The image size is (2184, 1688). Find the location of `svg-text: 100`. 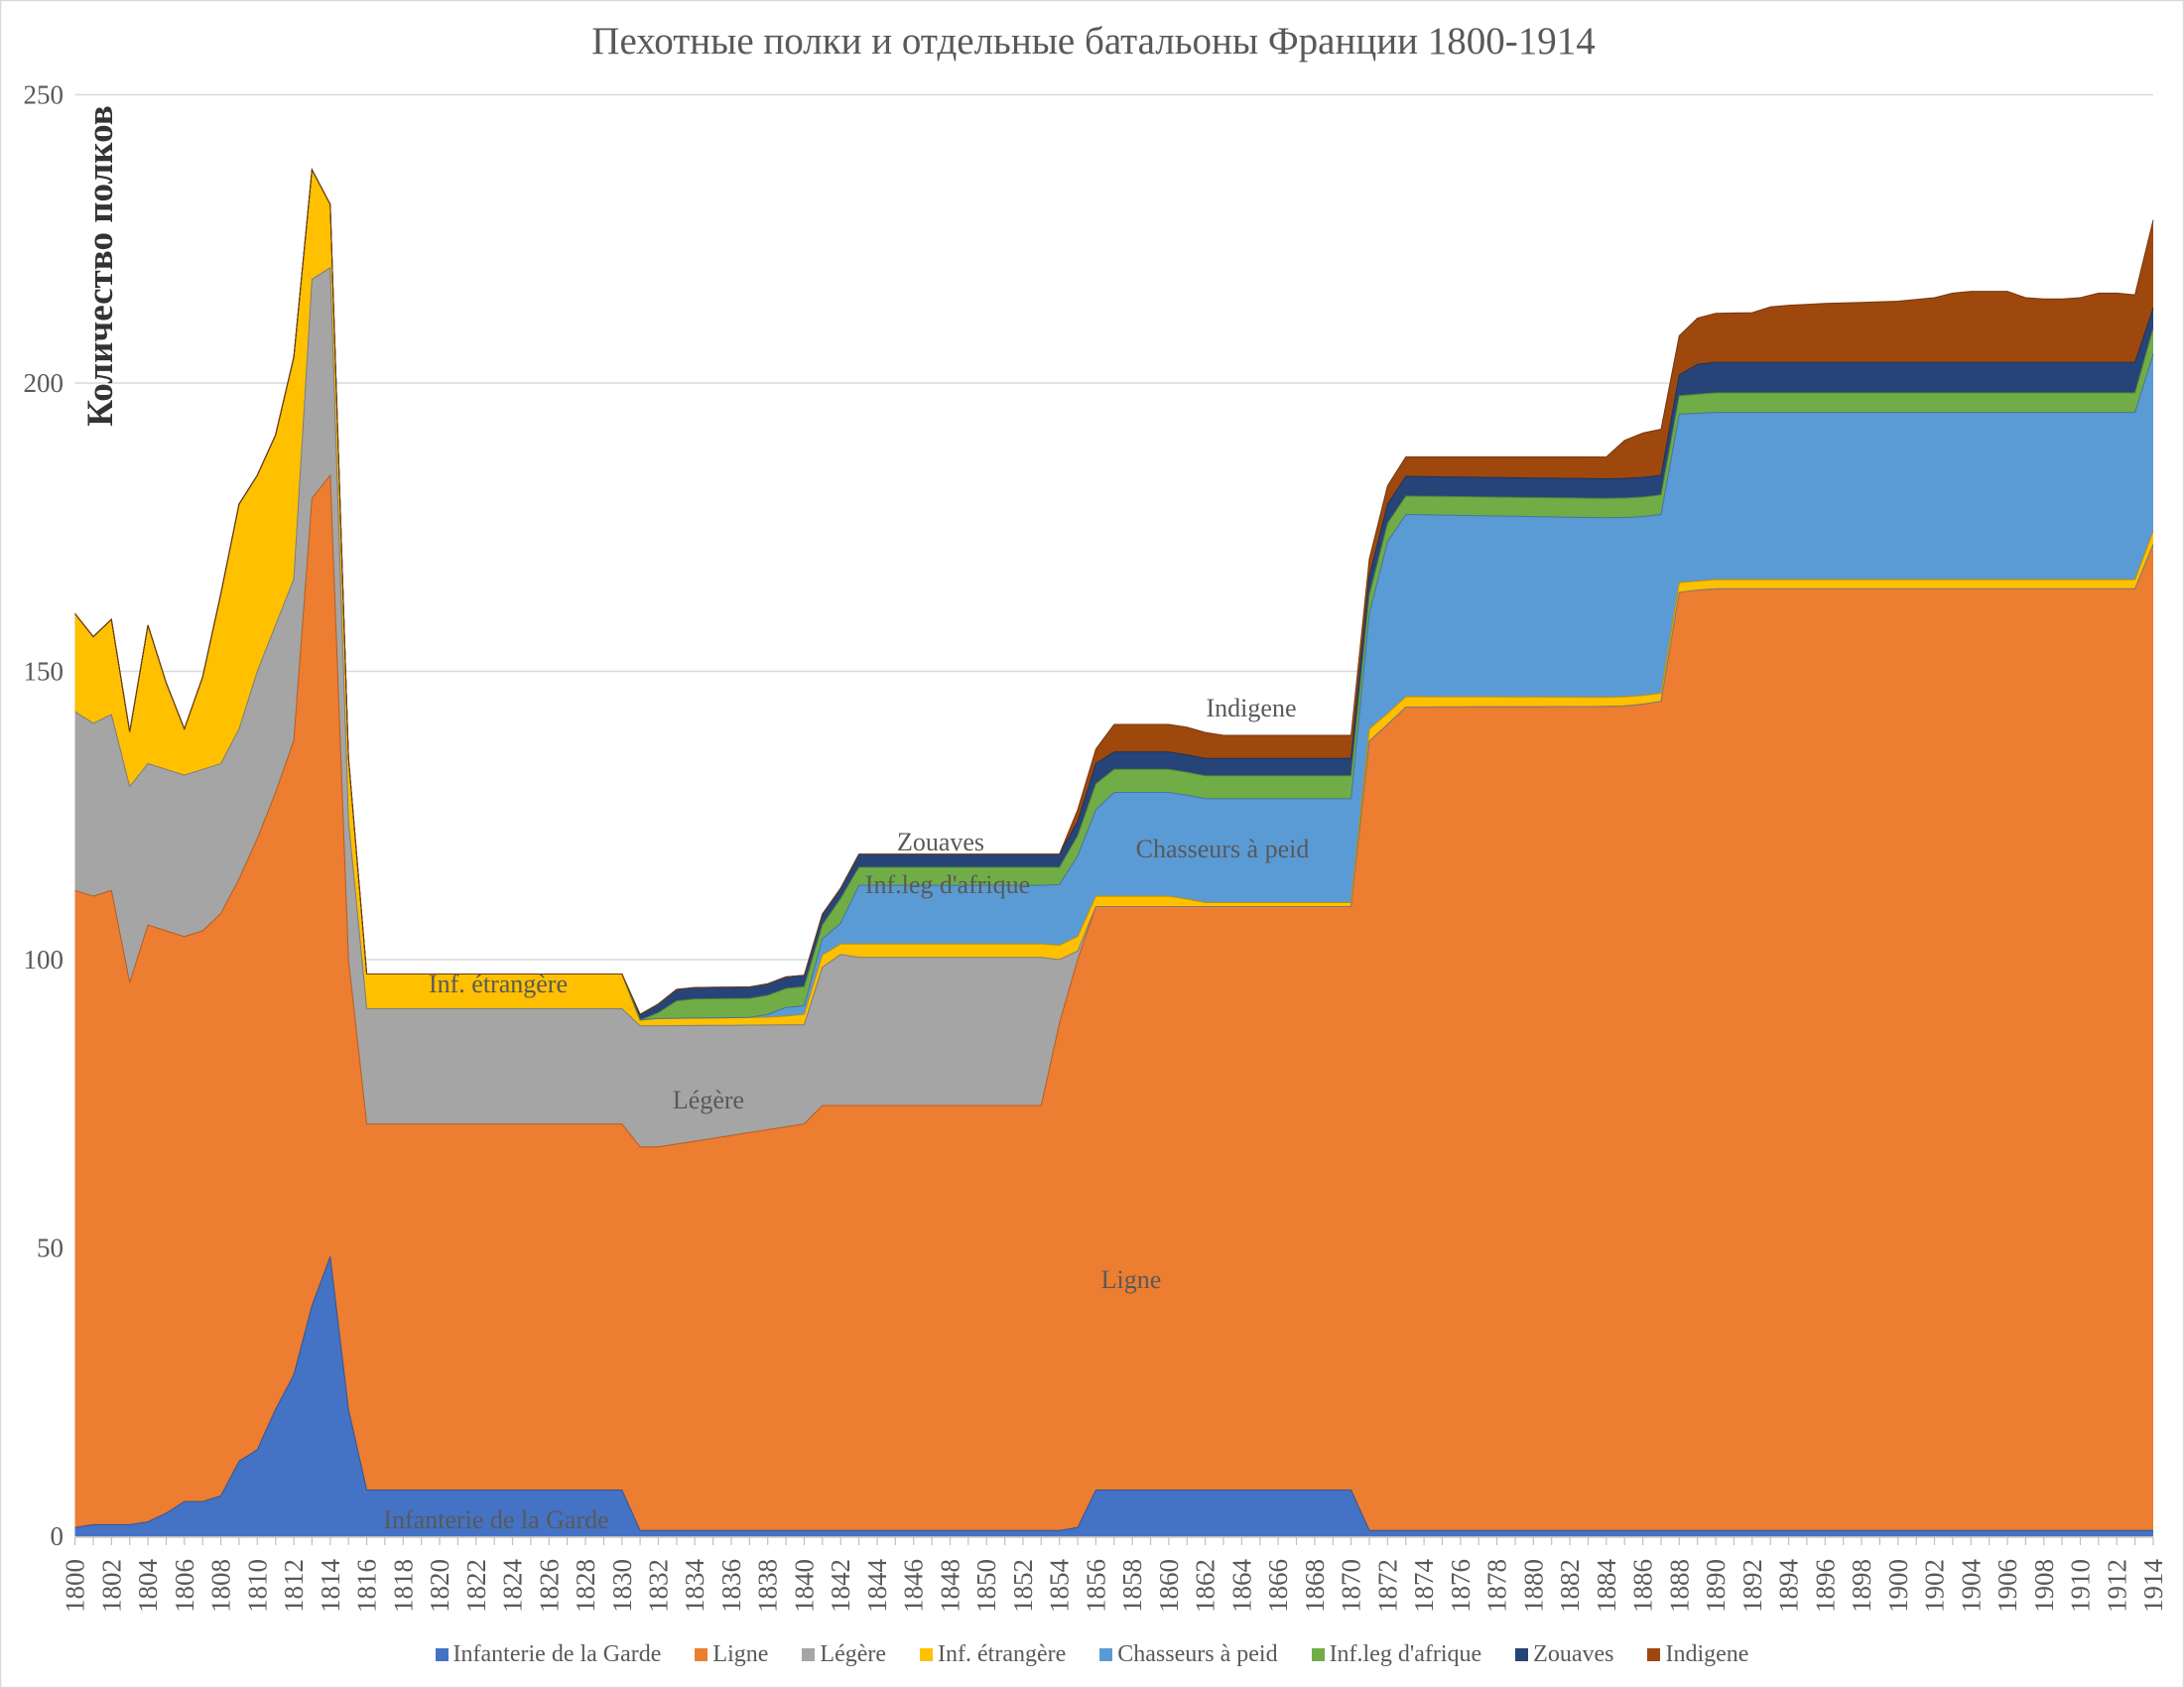

svg-text: 100 is located at coordinates (44, 959).